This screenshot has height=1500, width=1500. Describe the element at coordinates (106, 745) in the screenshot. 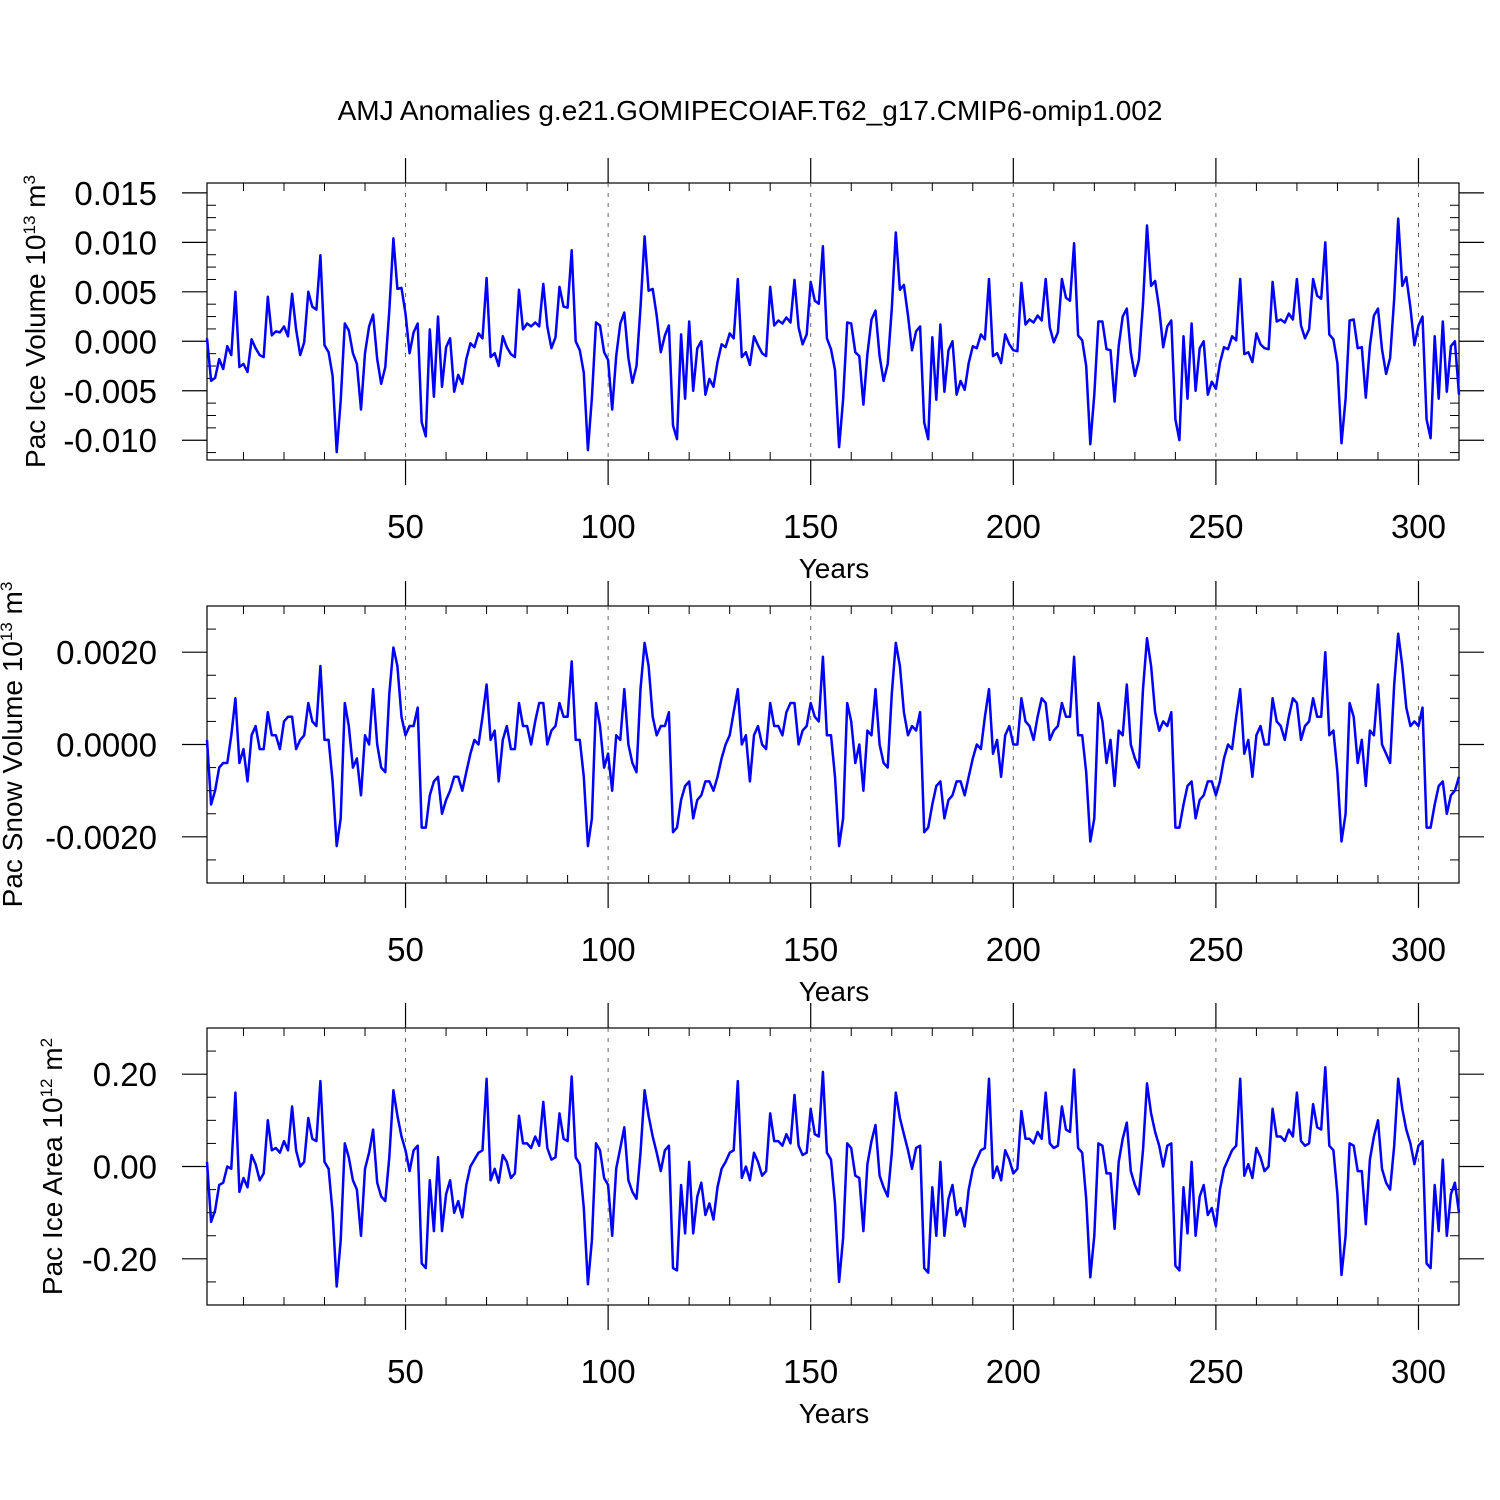

I see `y-tick-label: 0.0000` at that location.